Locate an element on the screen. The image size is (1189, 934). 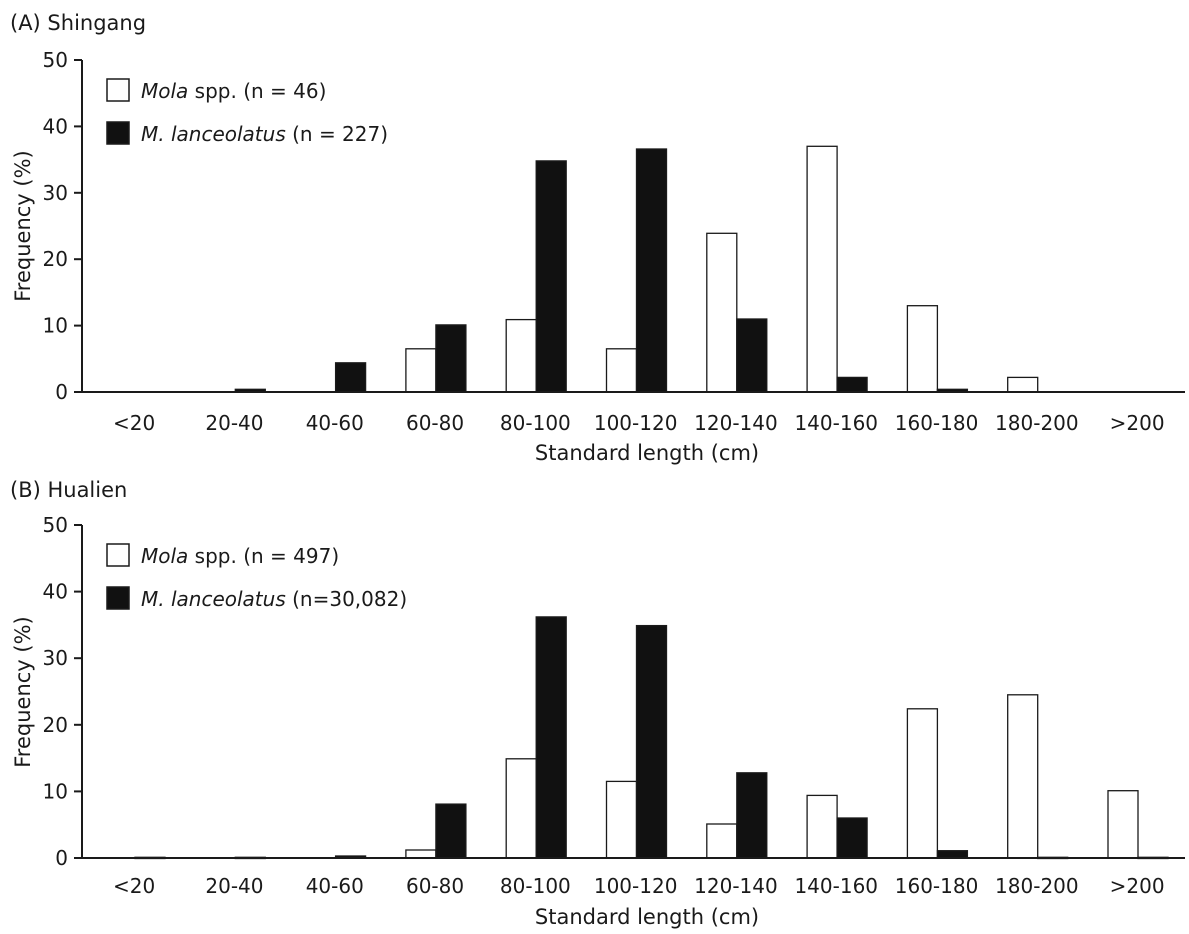
legend-sample-size: (n = 227) is located at coordinates (337, 134).